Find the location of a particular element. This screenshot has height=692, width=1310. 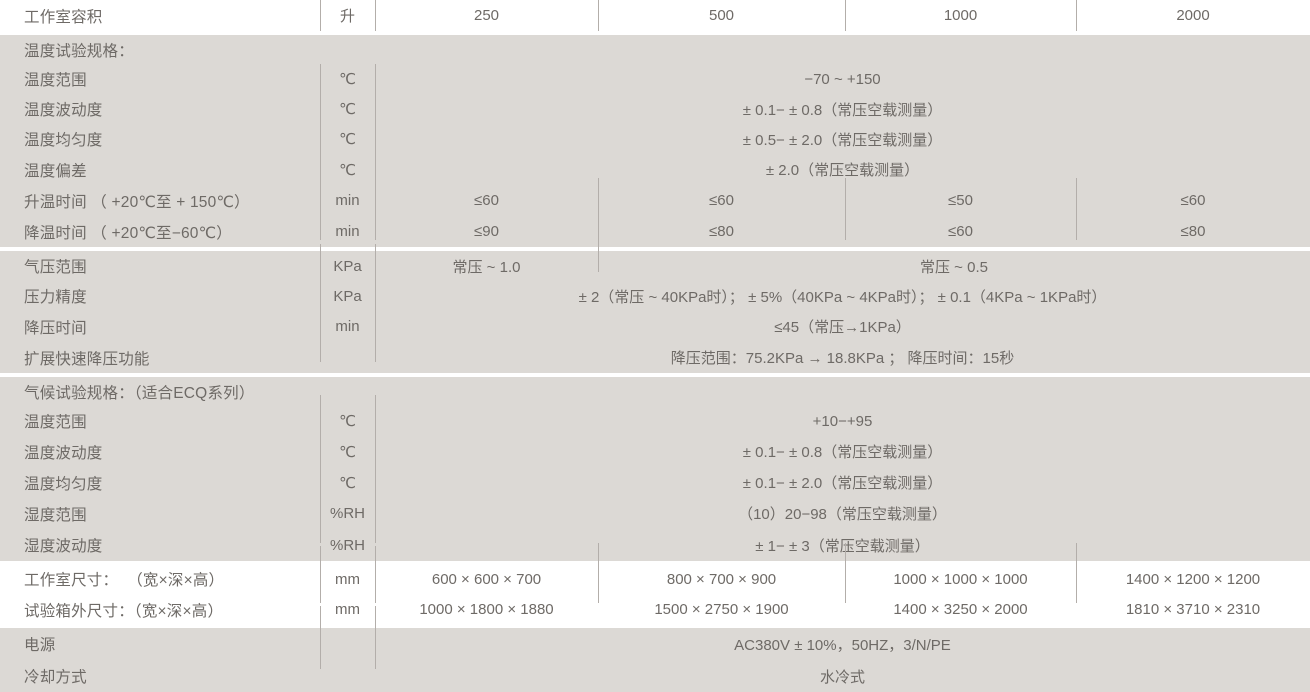

row-label: 工作室尺寸： （宽×深×高） is located at coordinates (124, 580).